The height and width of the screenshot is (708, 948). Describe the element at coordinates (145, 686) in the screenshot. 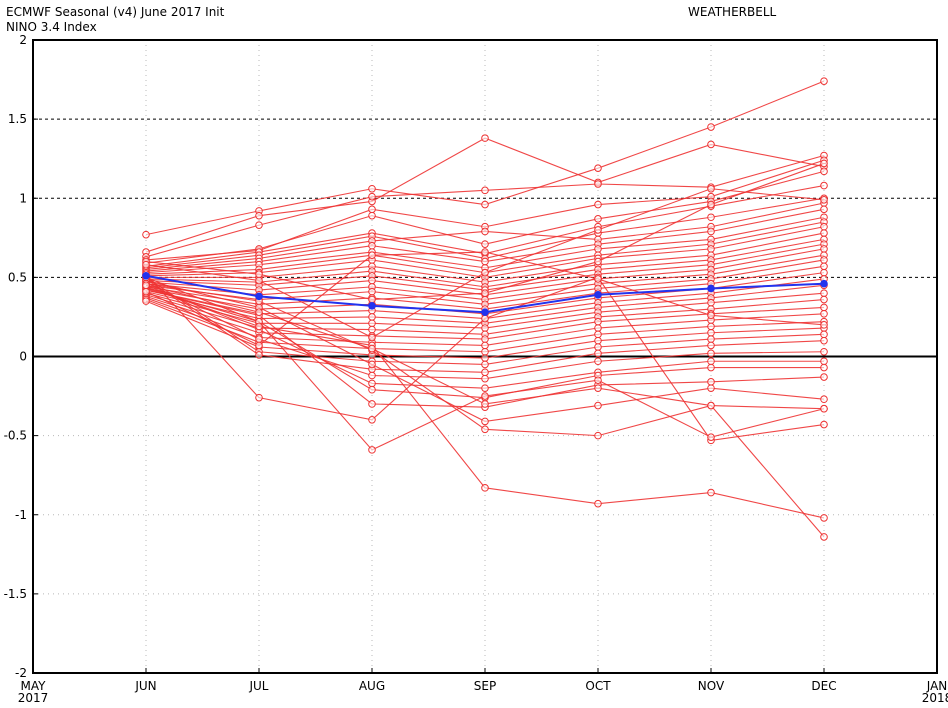

I see `x-tick-label: JUN` at that location.